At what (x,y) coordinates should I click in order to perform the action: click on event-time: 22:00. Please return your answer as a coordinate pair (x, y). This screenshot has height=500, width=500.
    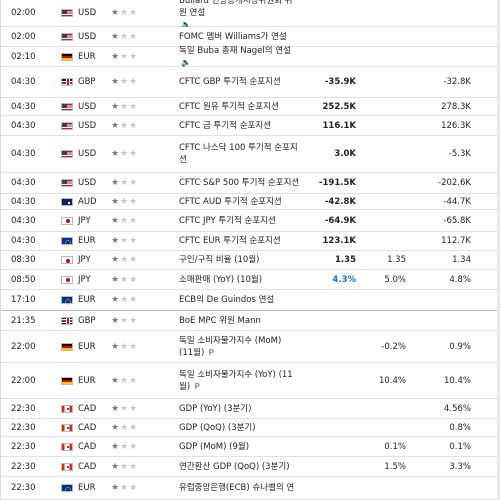
    Looking at the image, I should click on (23, 346).